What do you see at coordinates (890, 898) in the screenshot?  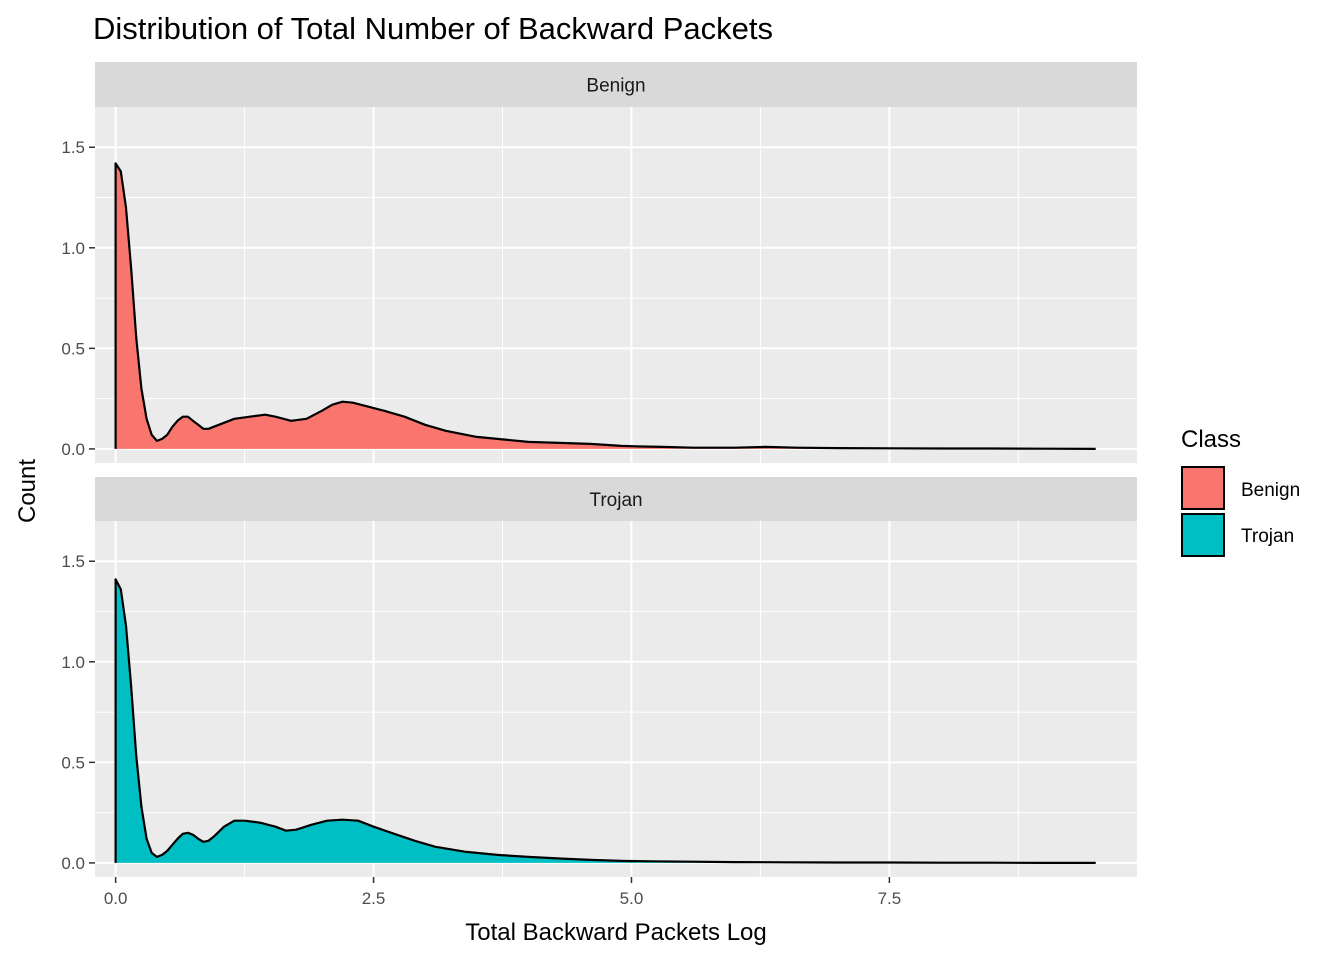 I see `x-tick-label: 7.5` at bounding box center [890, 898].